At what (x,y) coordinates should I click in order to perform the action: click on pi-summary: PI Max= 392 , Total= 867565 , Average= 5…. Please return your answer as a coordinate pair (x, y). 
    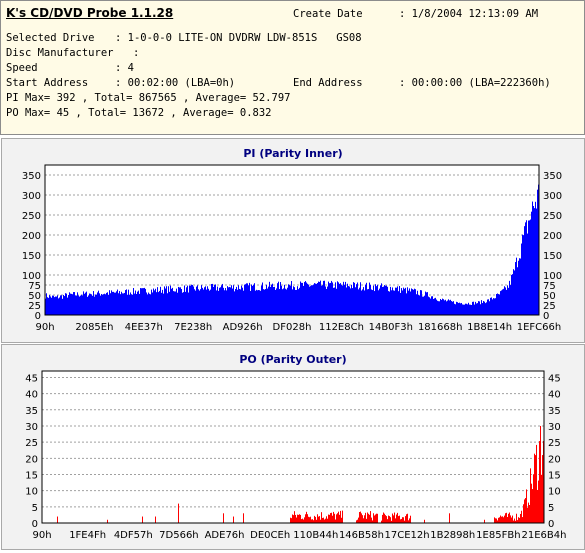
    Looking at the image, I should click on (148, 98).